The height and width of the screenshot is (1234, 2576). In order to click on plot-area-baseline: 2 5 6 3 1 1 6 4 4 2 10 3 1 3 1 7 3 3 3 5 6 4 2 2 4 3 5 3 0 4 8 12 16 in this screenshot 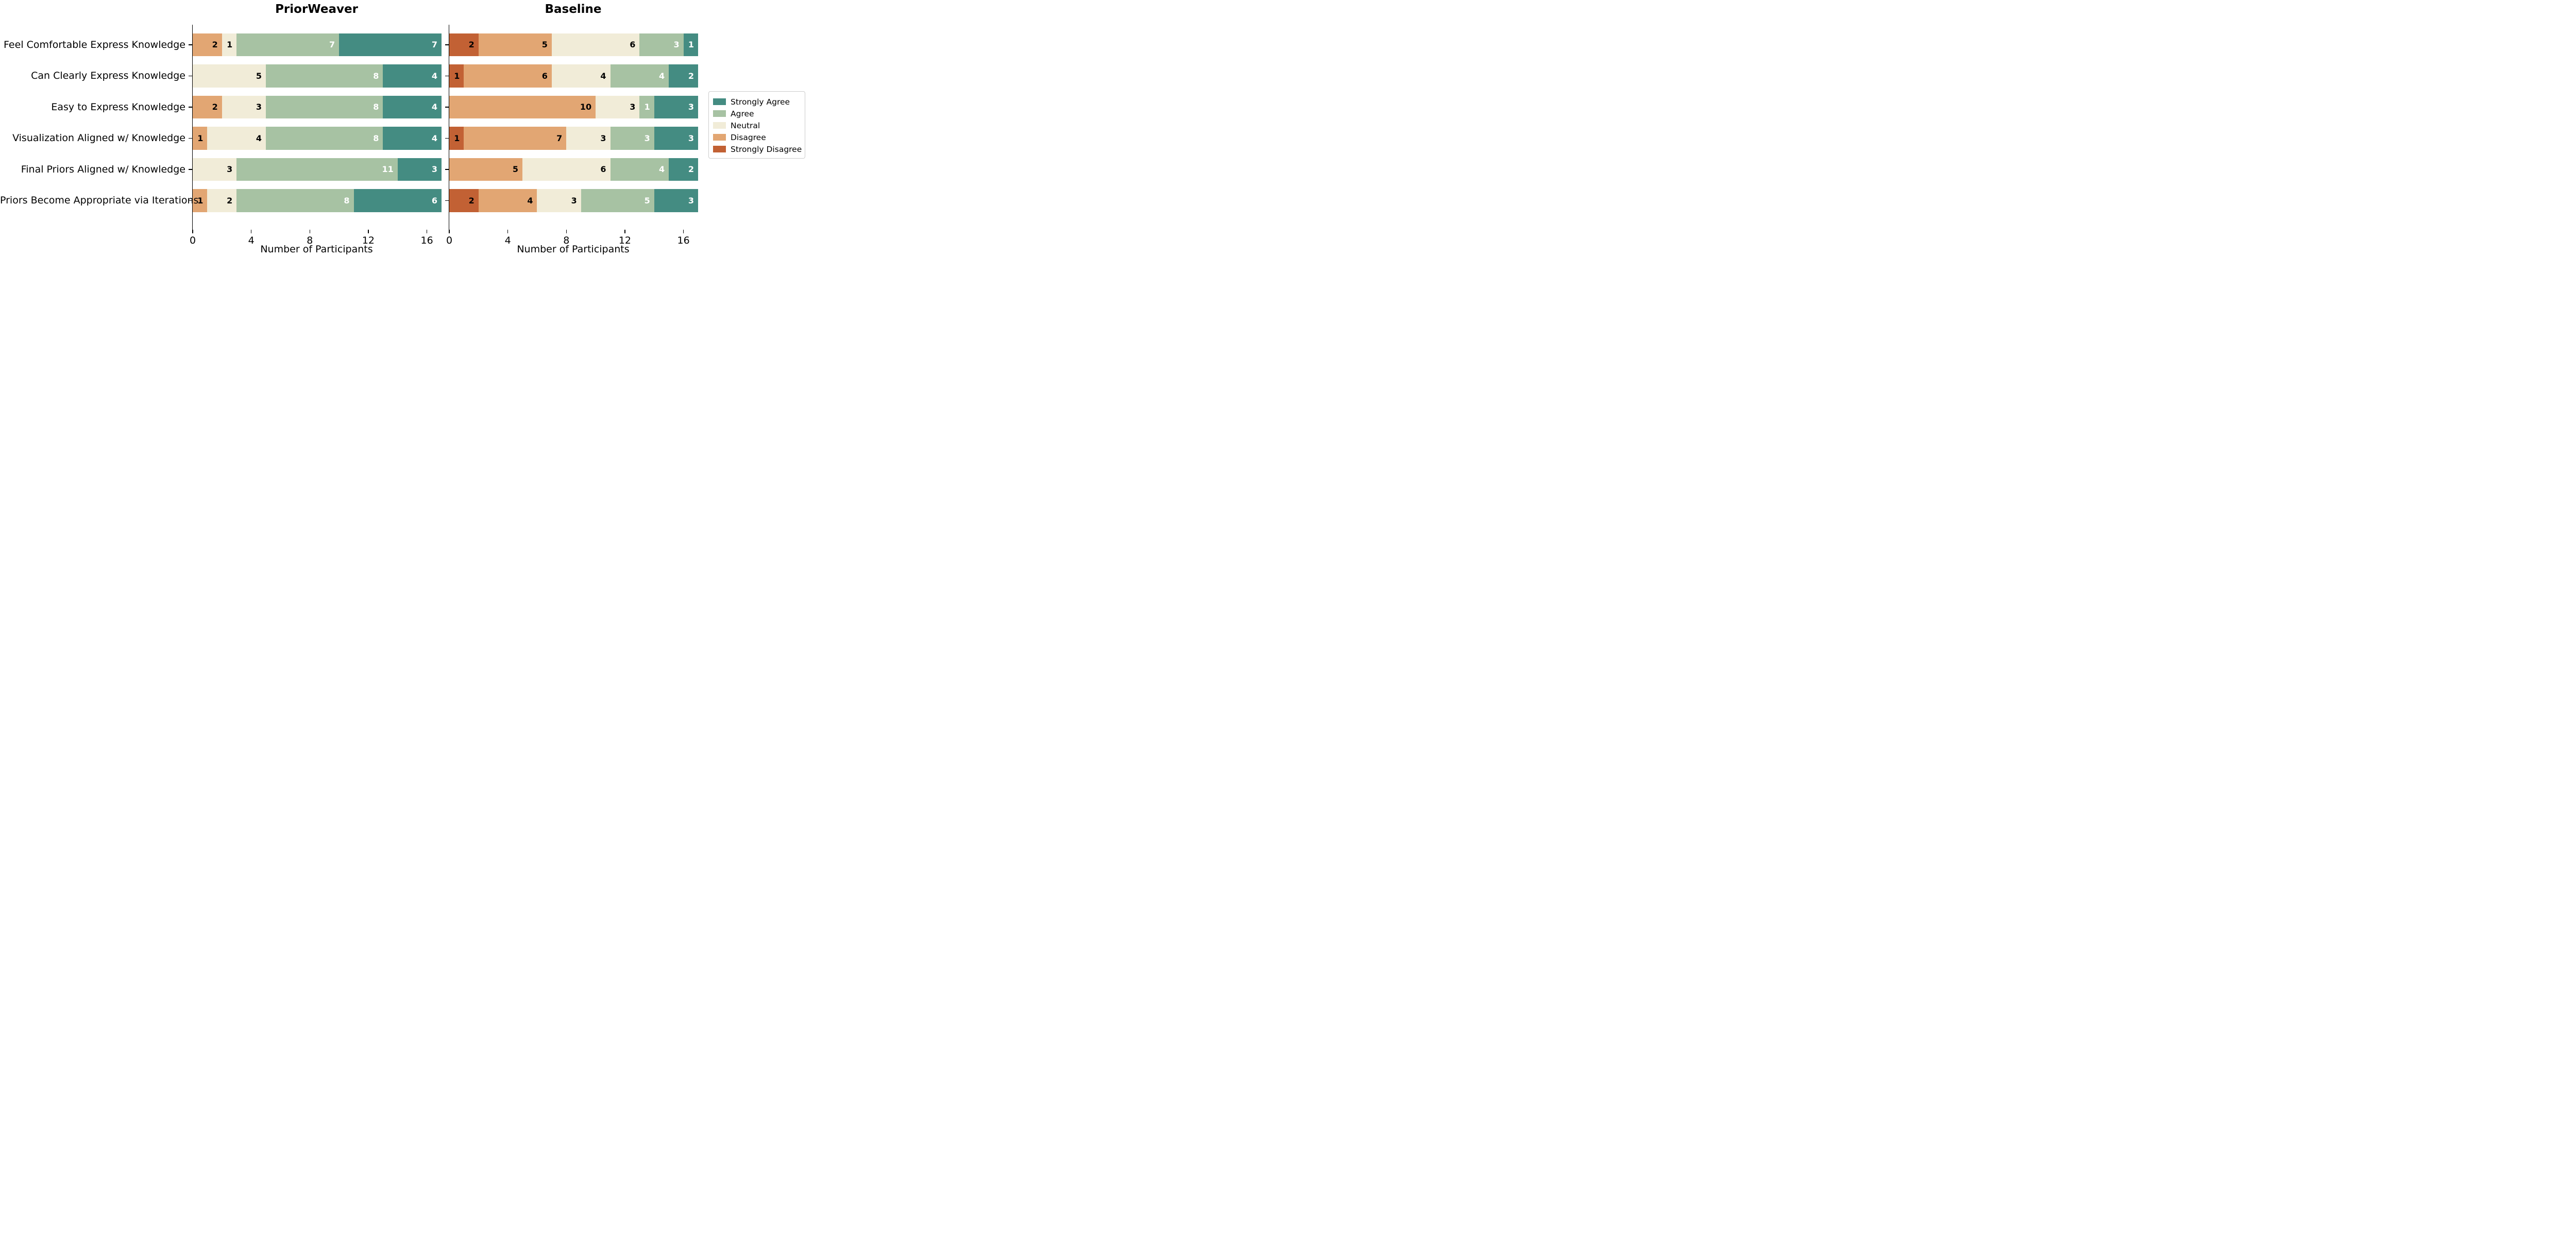, I will do `click(571, 135)`.